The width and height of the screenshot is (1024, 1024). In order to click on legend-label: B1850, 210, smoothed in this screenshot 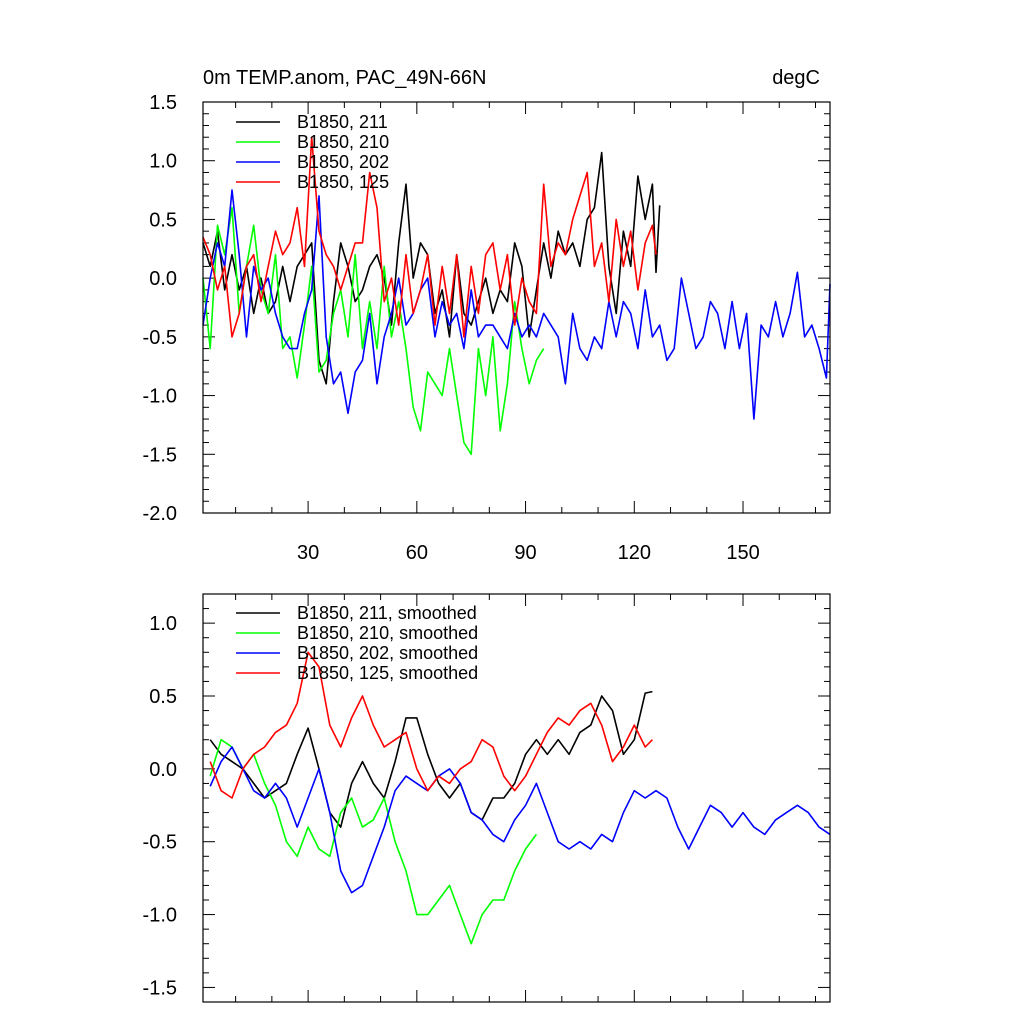, I will do `click(387, 633)`.